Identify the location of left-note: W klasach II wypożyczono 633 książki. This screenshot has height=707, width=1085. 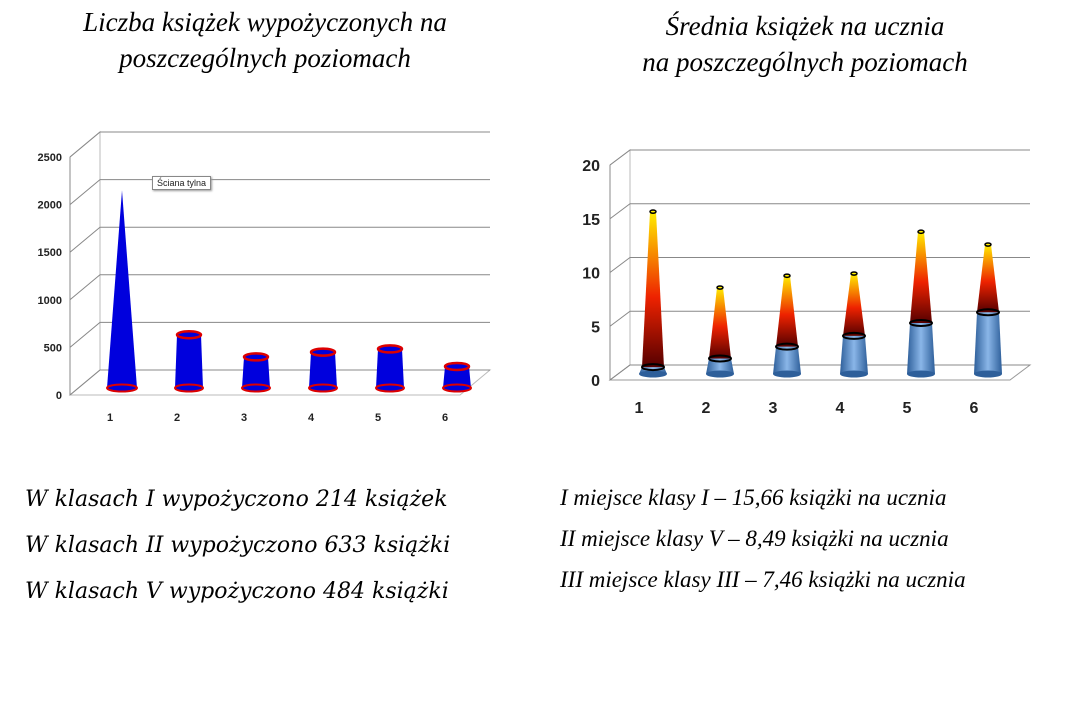
(238, 545).